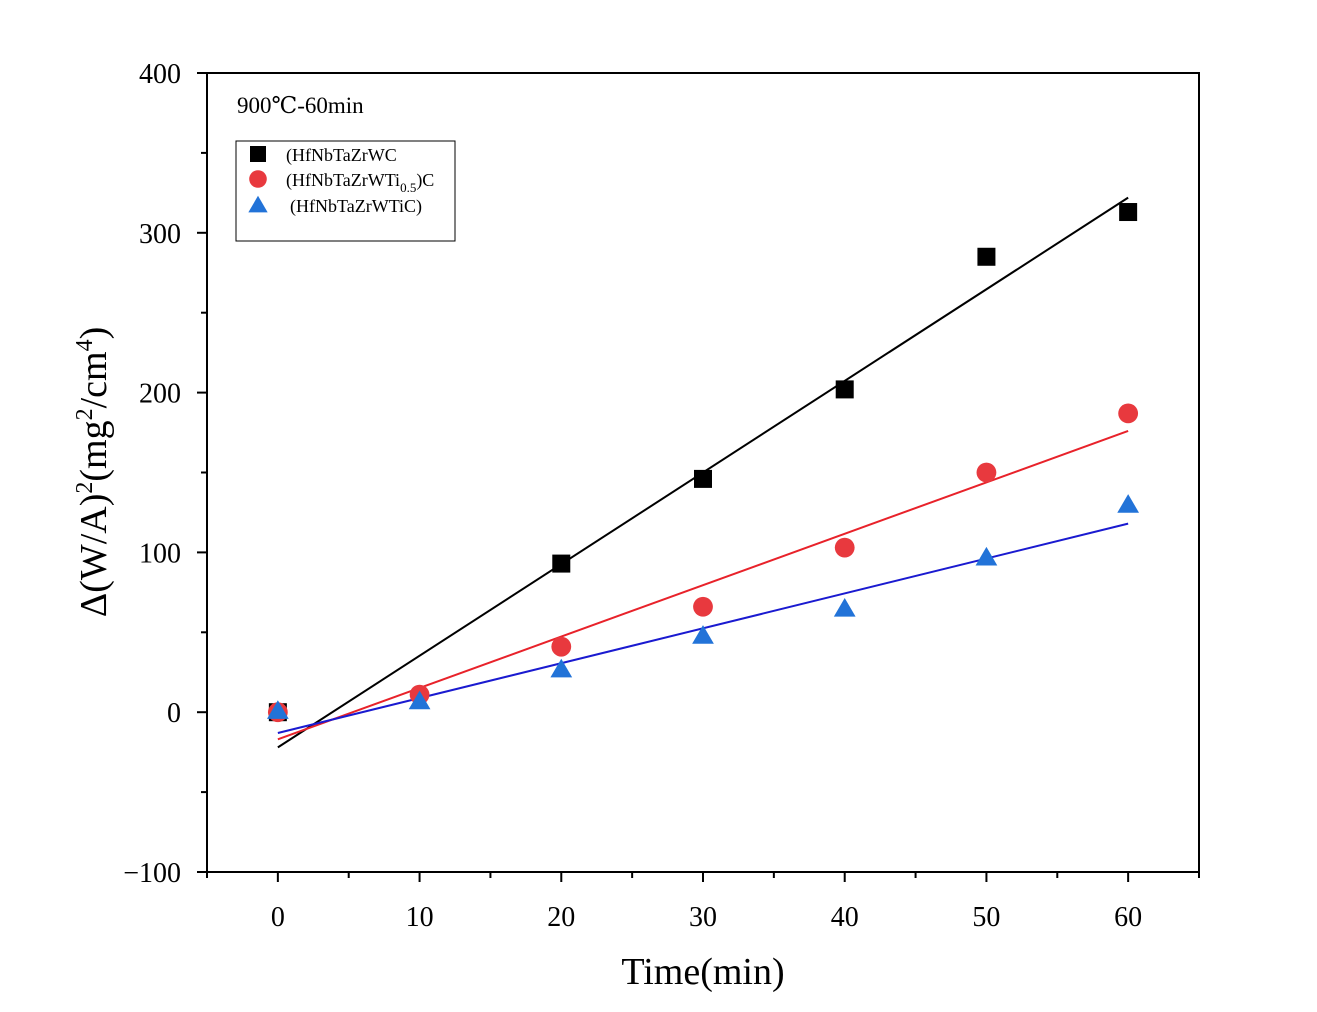 Image resolution: width=1317 pixels, height=1012 pixels. I want to click on y-axis-title: Δ(W/A)2(mg2/cm4), so click(93, 472).